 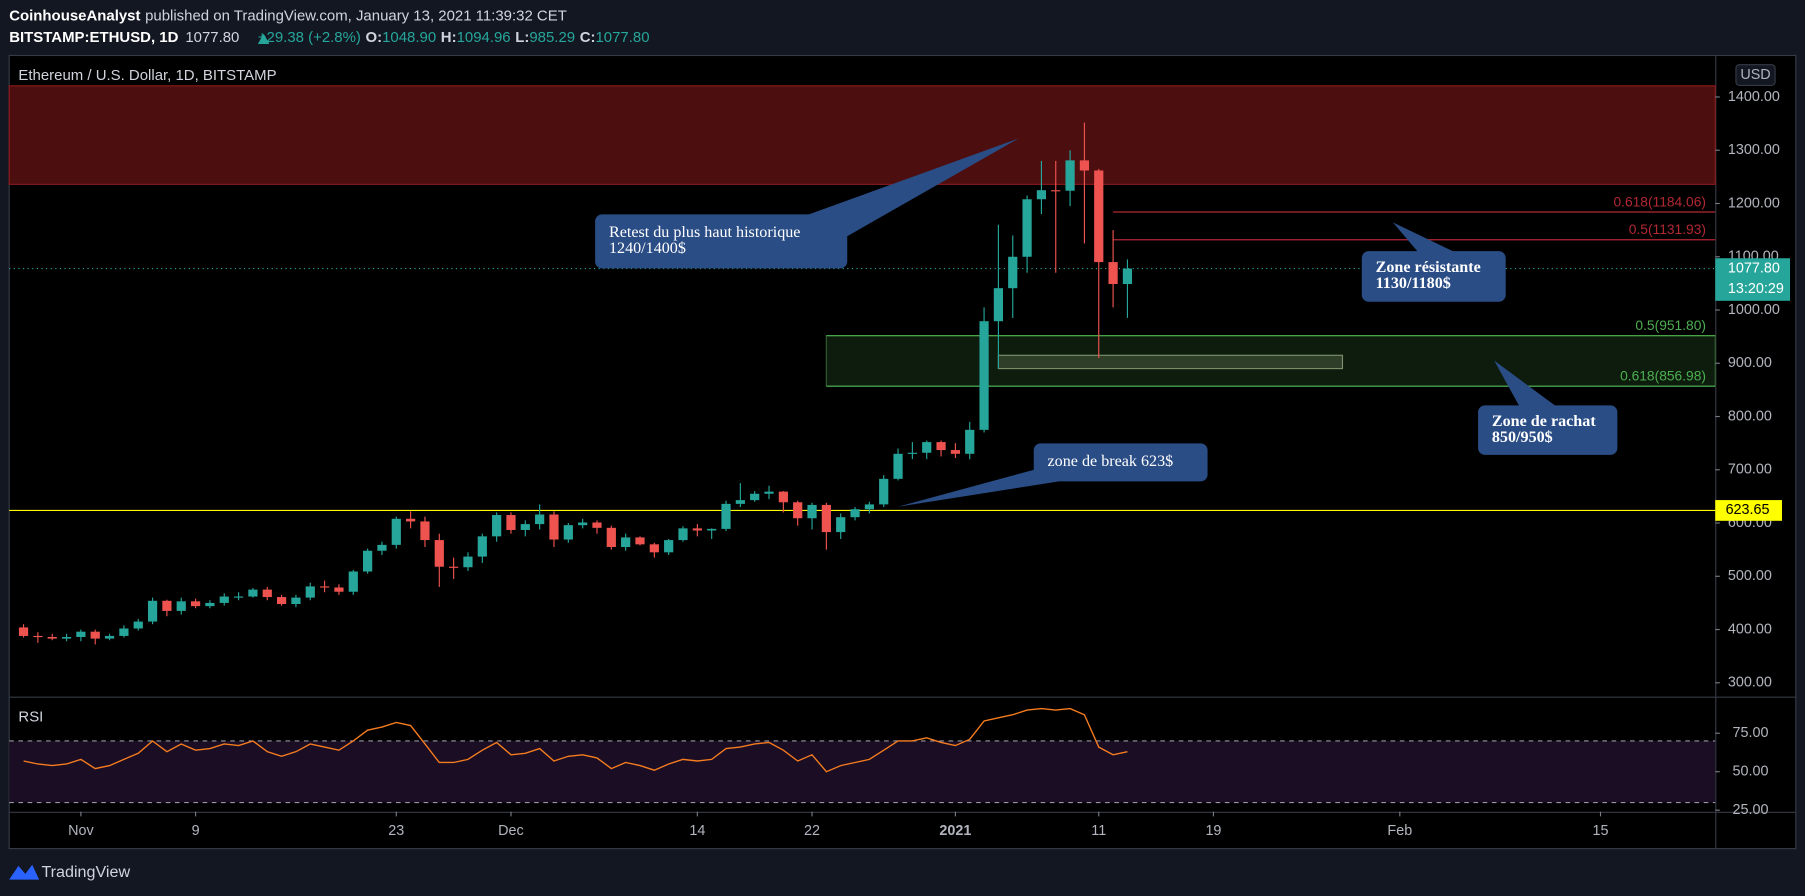 What do you see at coordinates (1755, 75) in the screenshot?
I see `unit-box` at bounding box center [1755, 75].